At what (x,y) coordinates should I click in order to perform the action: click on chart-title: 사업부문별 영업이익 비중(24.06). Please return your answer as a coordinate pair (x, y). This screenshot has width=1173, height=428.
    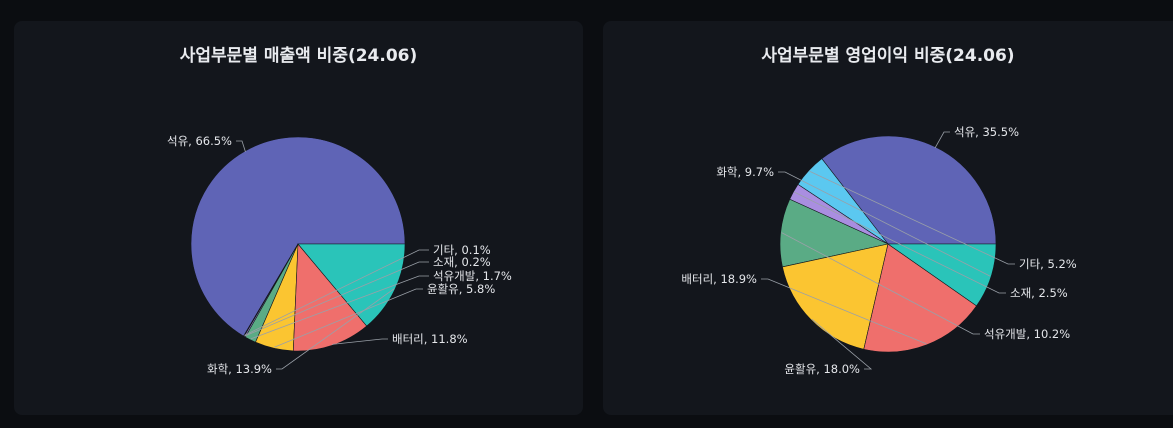
    Looking at the image, I should click on (888, 56).